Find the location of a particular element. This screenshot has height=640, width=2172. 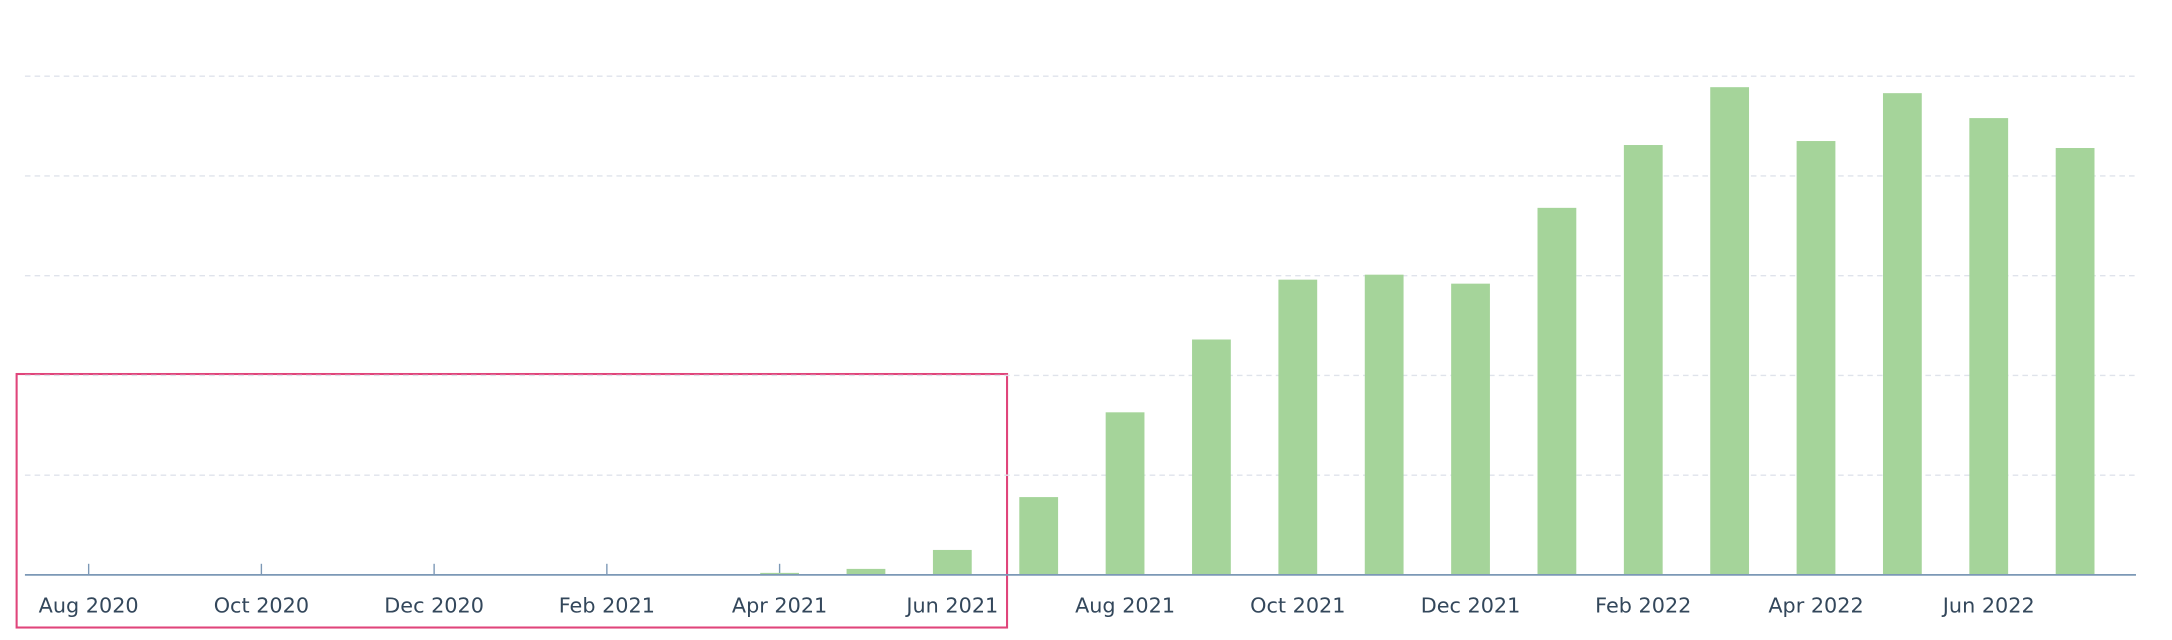

x-tick-label: Oct 2020 is located at coordinates (261, 606).